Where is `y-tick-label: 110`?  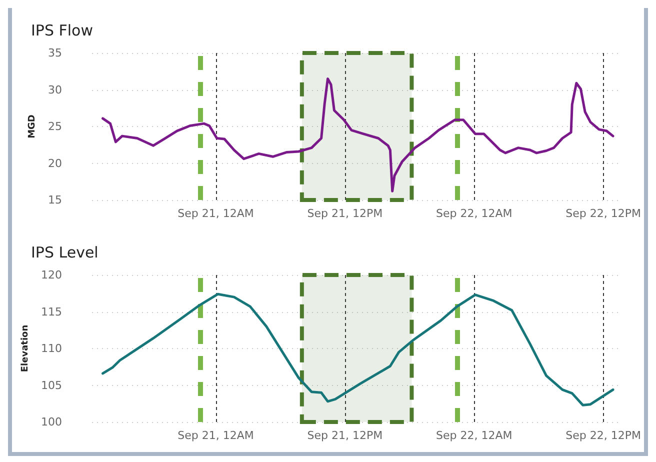
y-tick-label: 110 is located at coordinates (51, 348).